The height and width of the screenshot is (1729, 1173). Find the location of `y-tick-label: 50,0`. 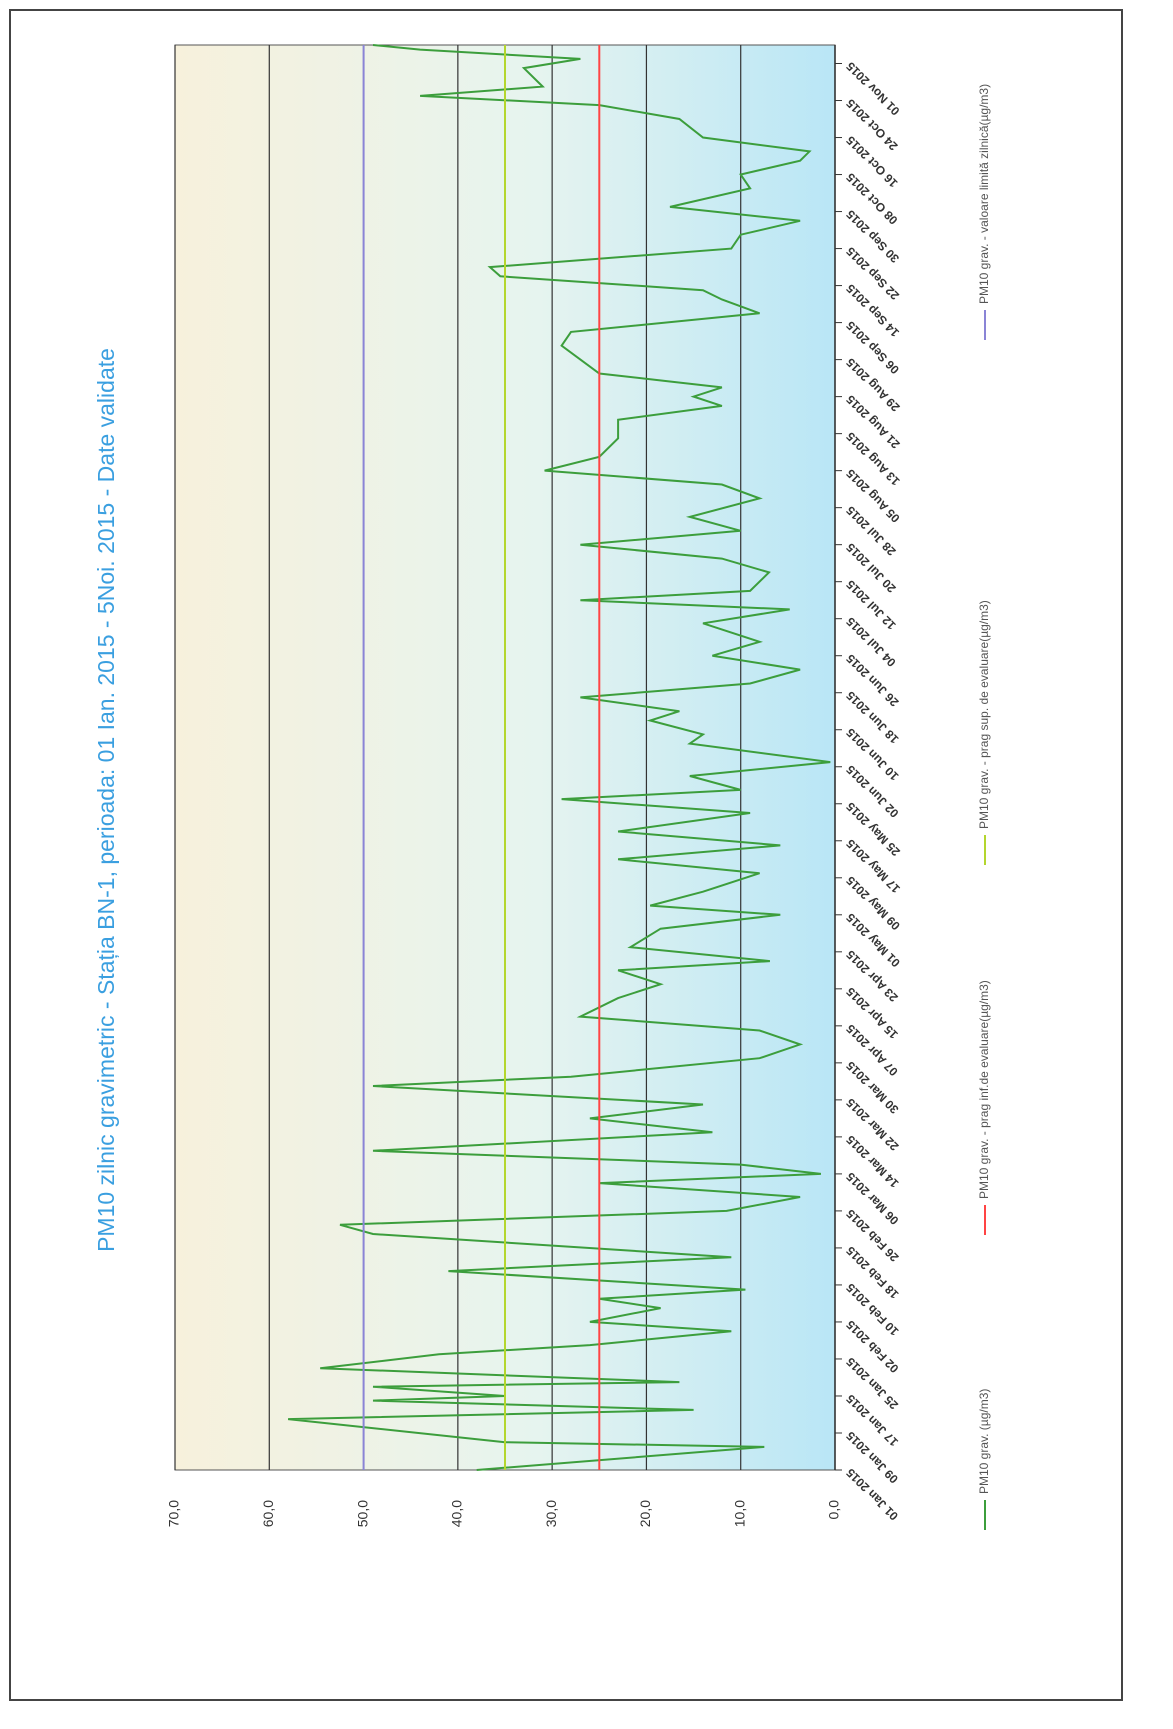

y-tick-label: 50,0 is located at coordinates (362, 1513).